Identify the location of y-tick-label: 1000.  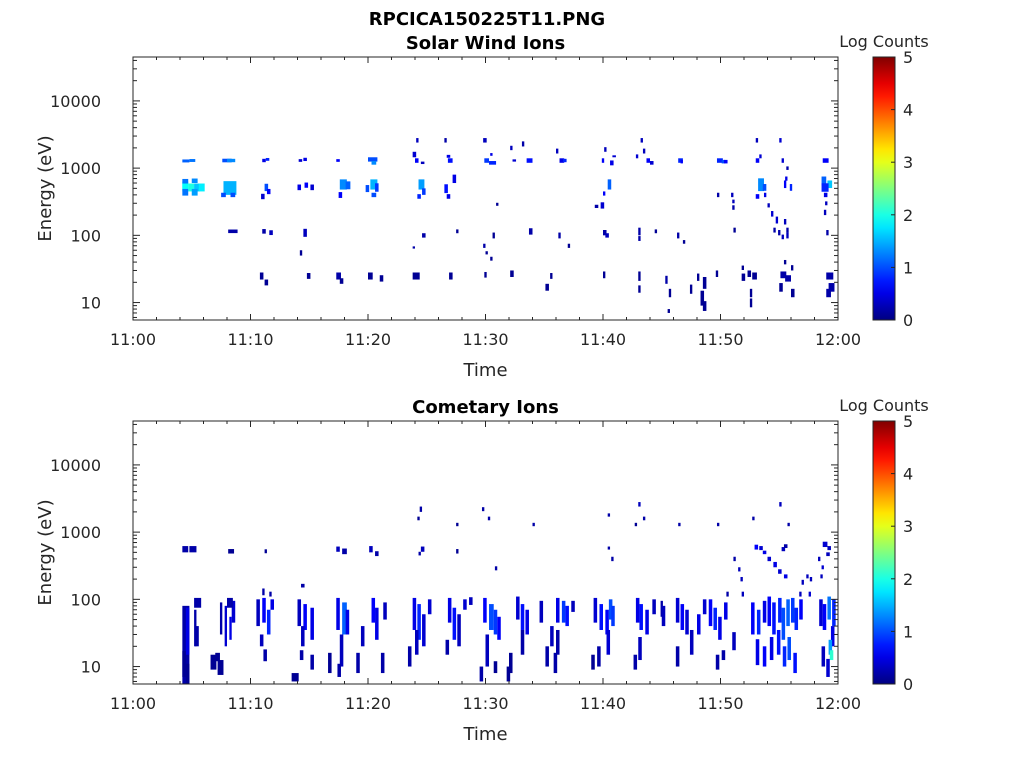
(80, 532).